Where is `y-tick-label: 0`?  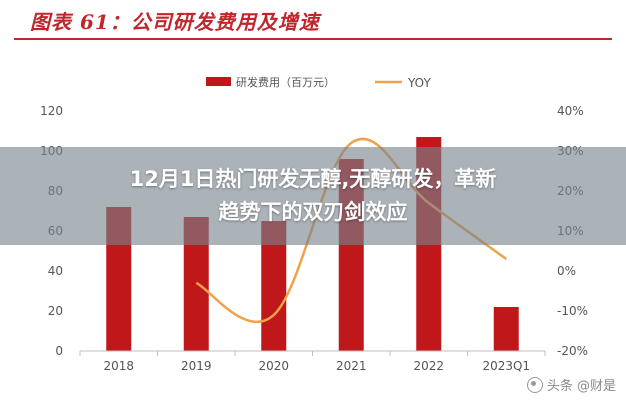
y-tick-label: 0 is located at coordinates (59, 351).